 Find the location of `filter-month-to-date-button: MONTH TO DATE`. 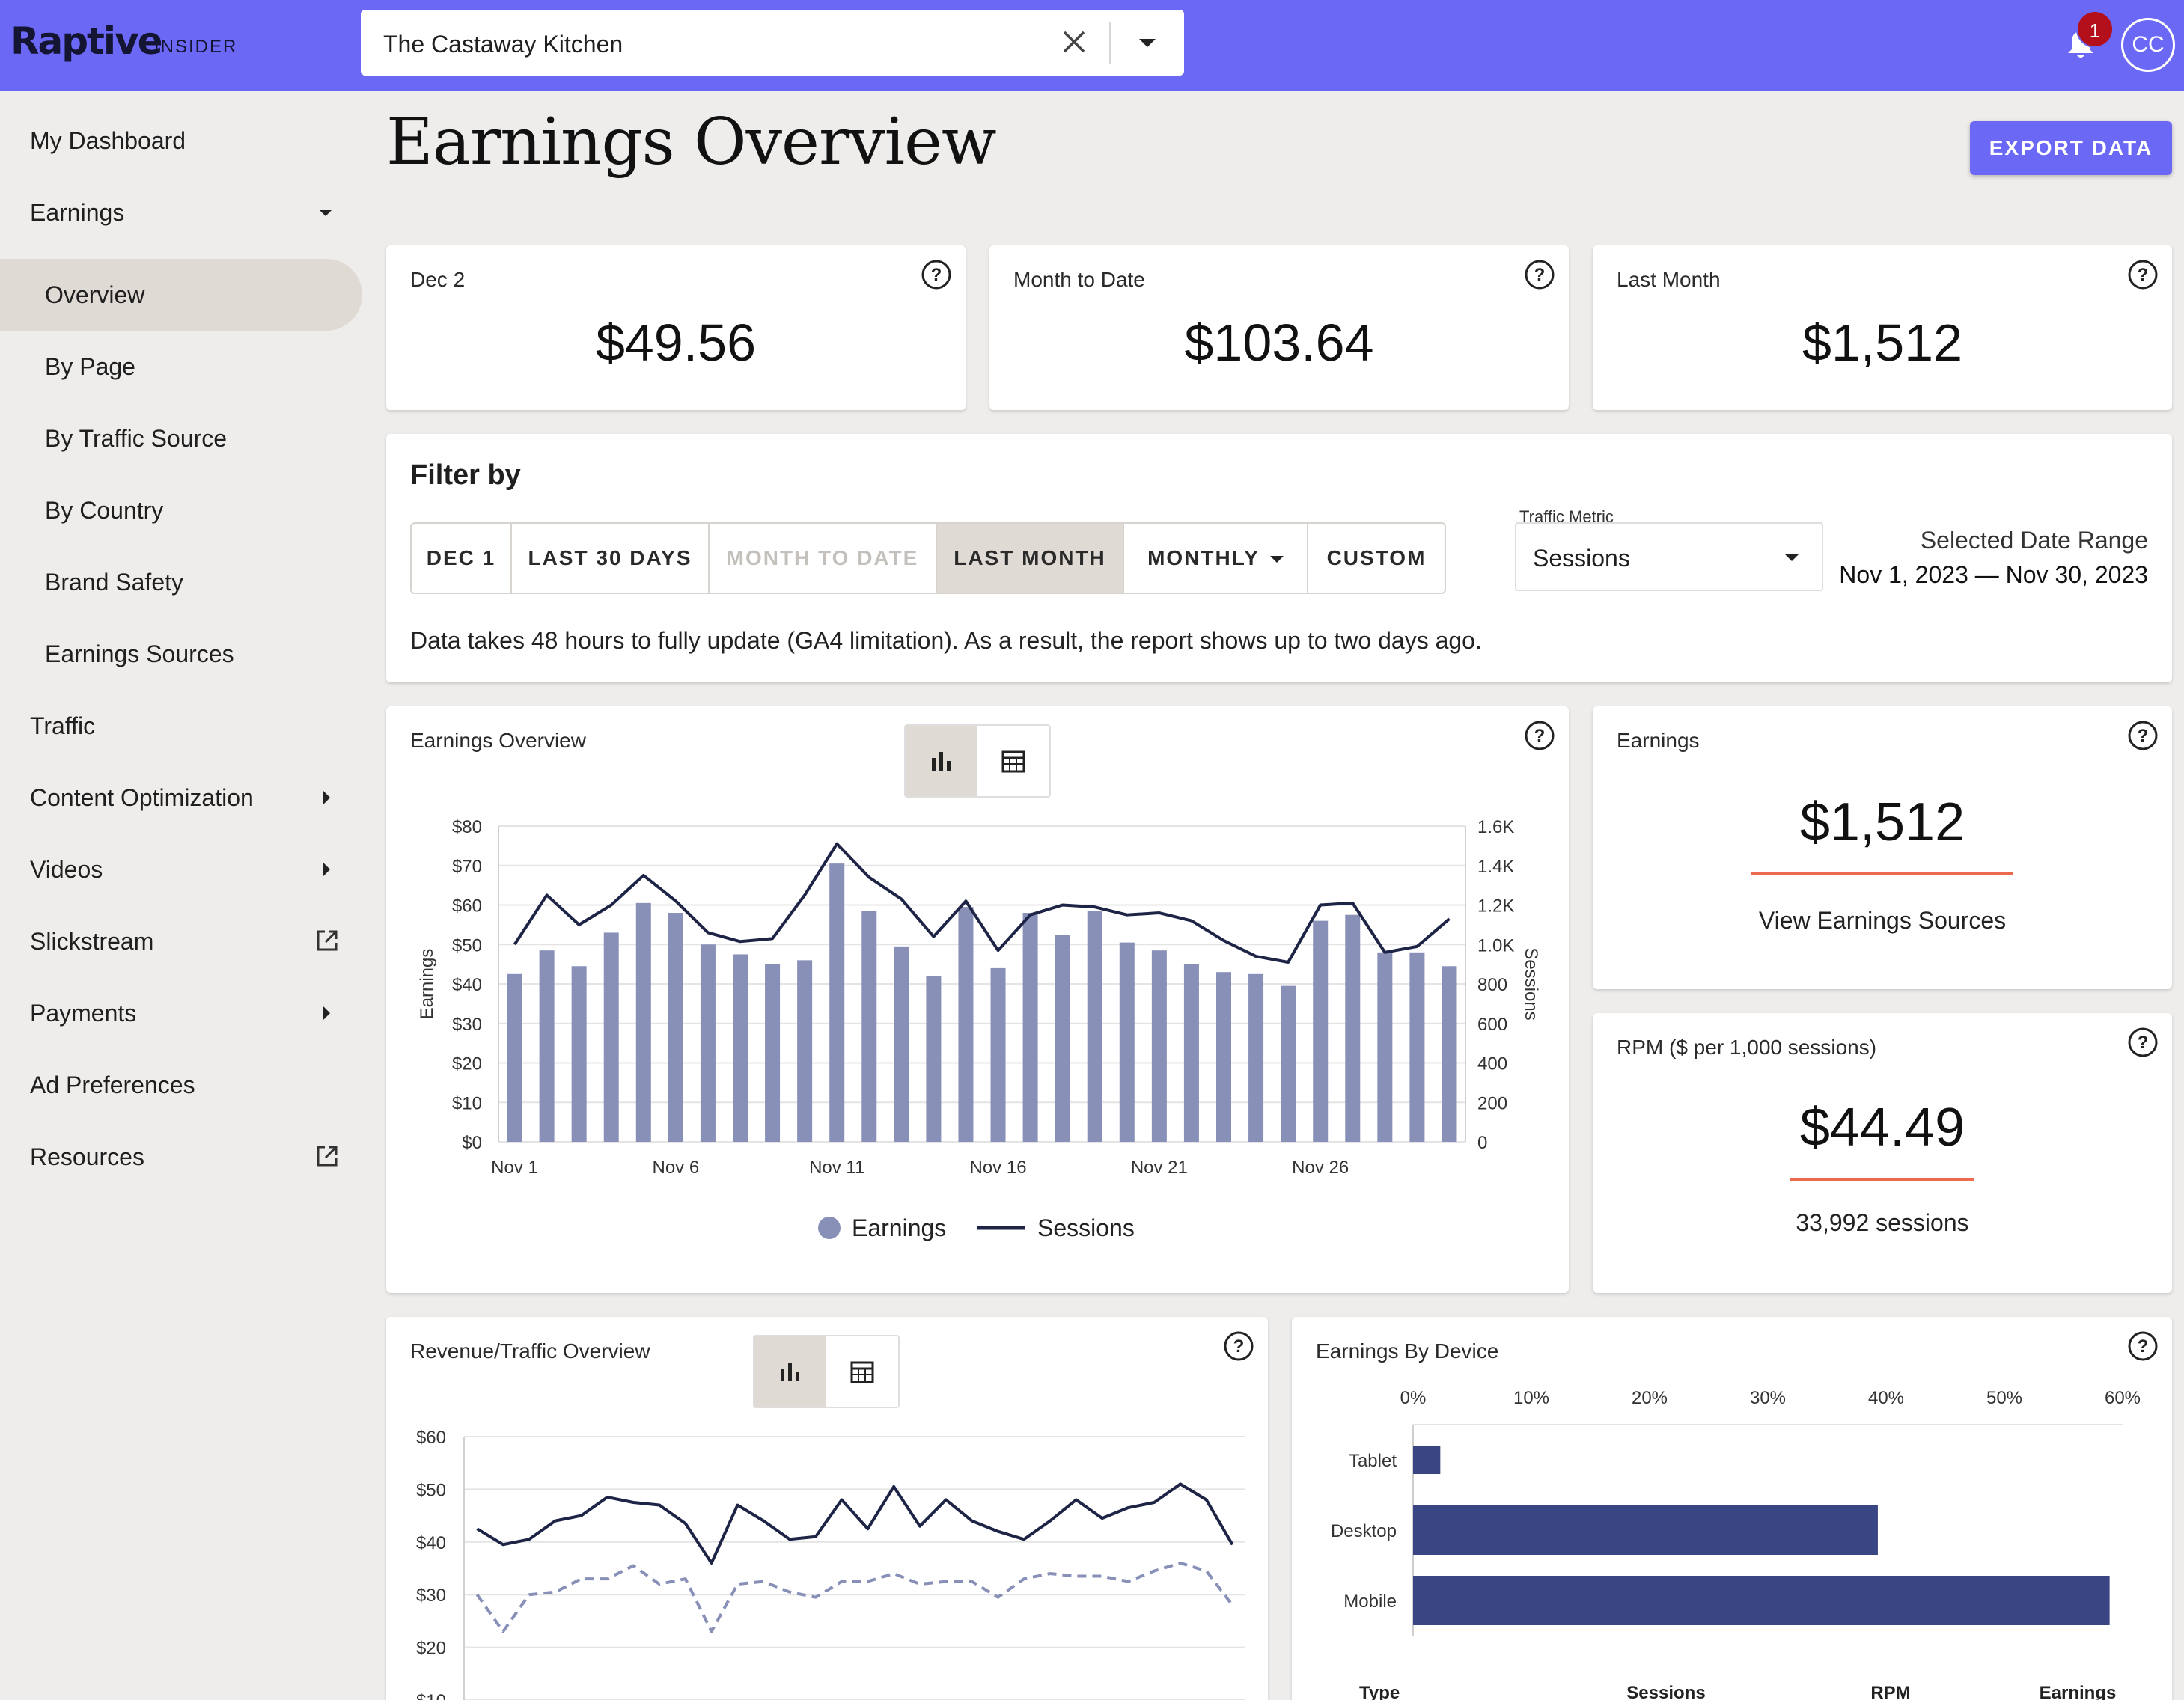

filter-month-to-date-button: MONTH TO DATE is located at coordinates (823, 558).